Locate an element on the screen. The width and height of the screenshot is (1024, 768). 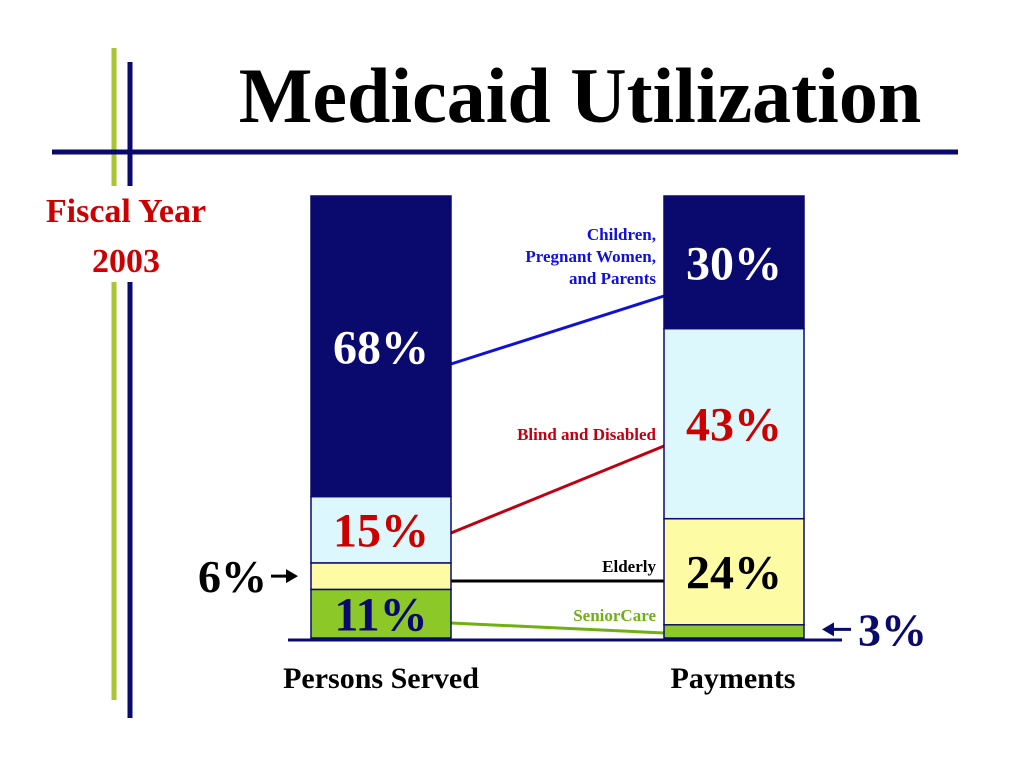
bar-payments-elderly is located at coordinates (734, 571).